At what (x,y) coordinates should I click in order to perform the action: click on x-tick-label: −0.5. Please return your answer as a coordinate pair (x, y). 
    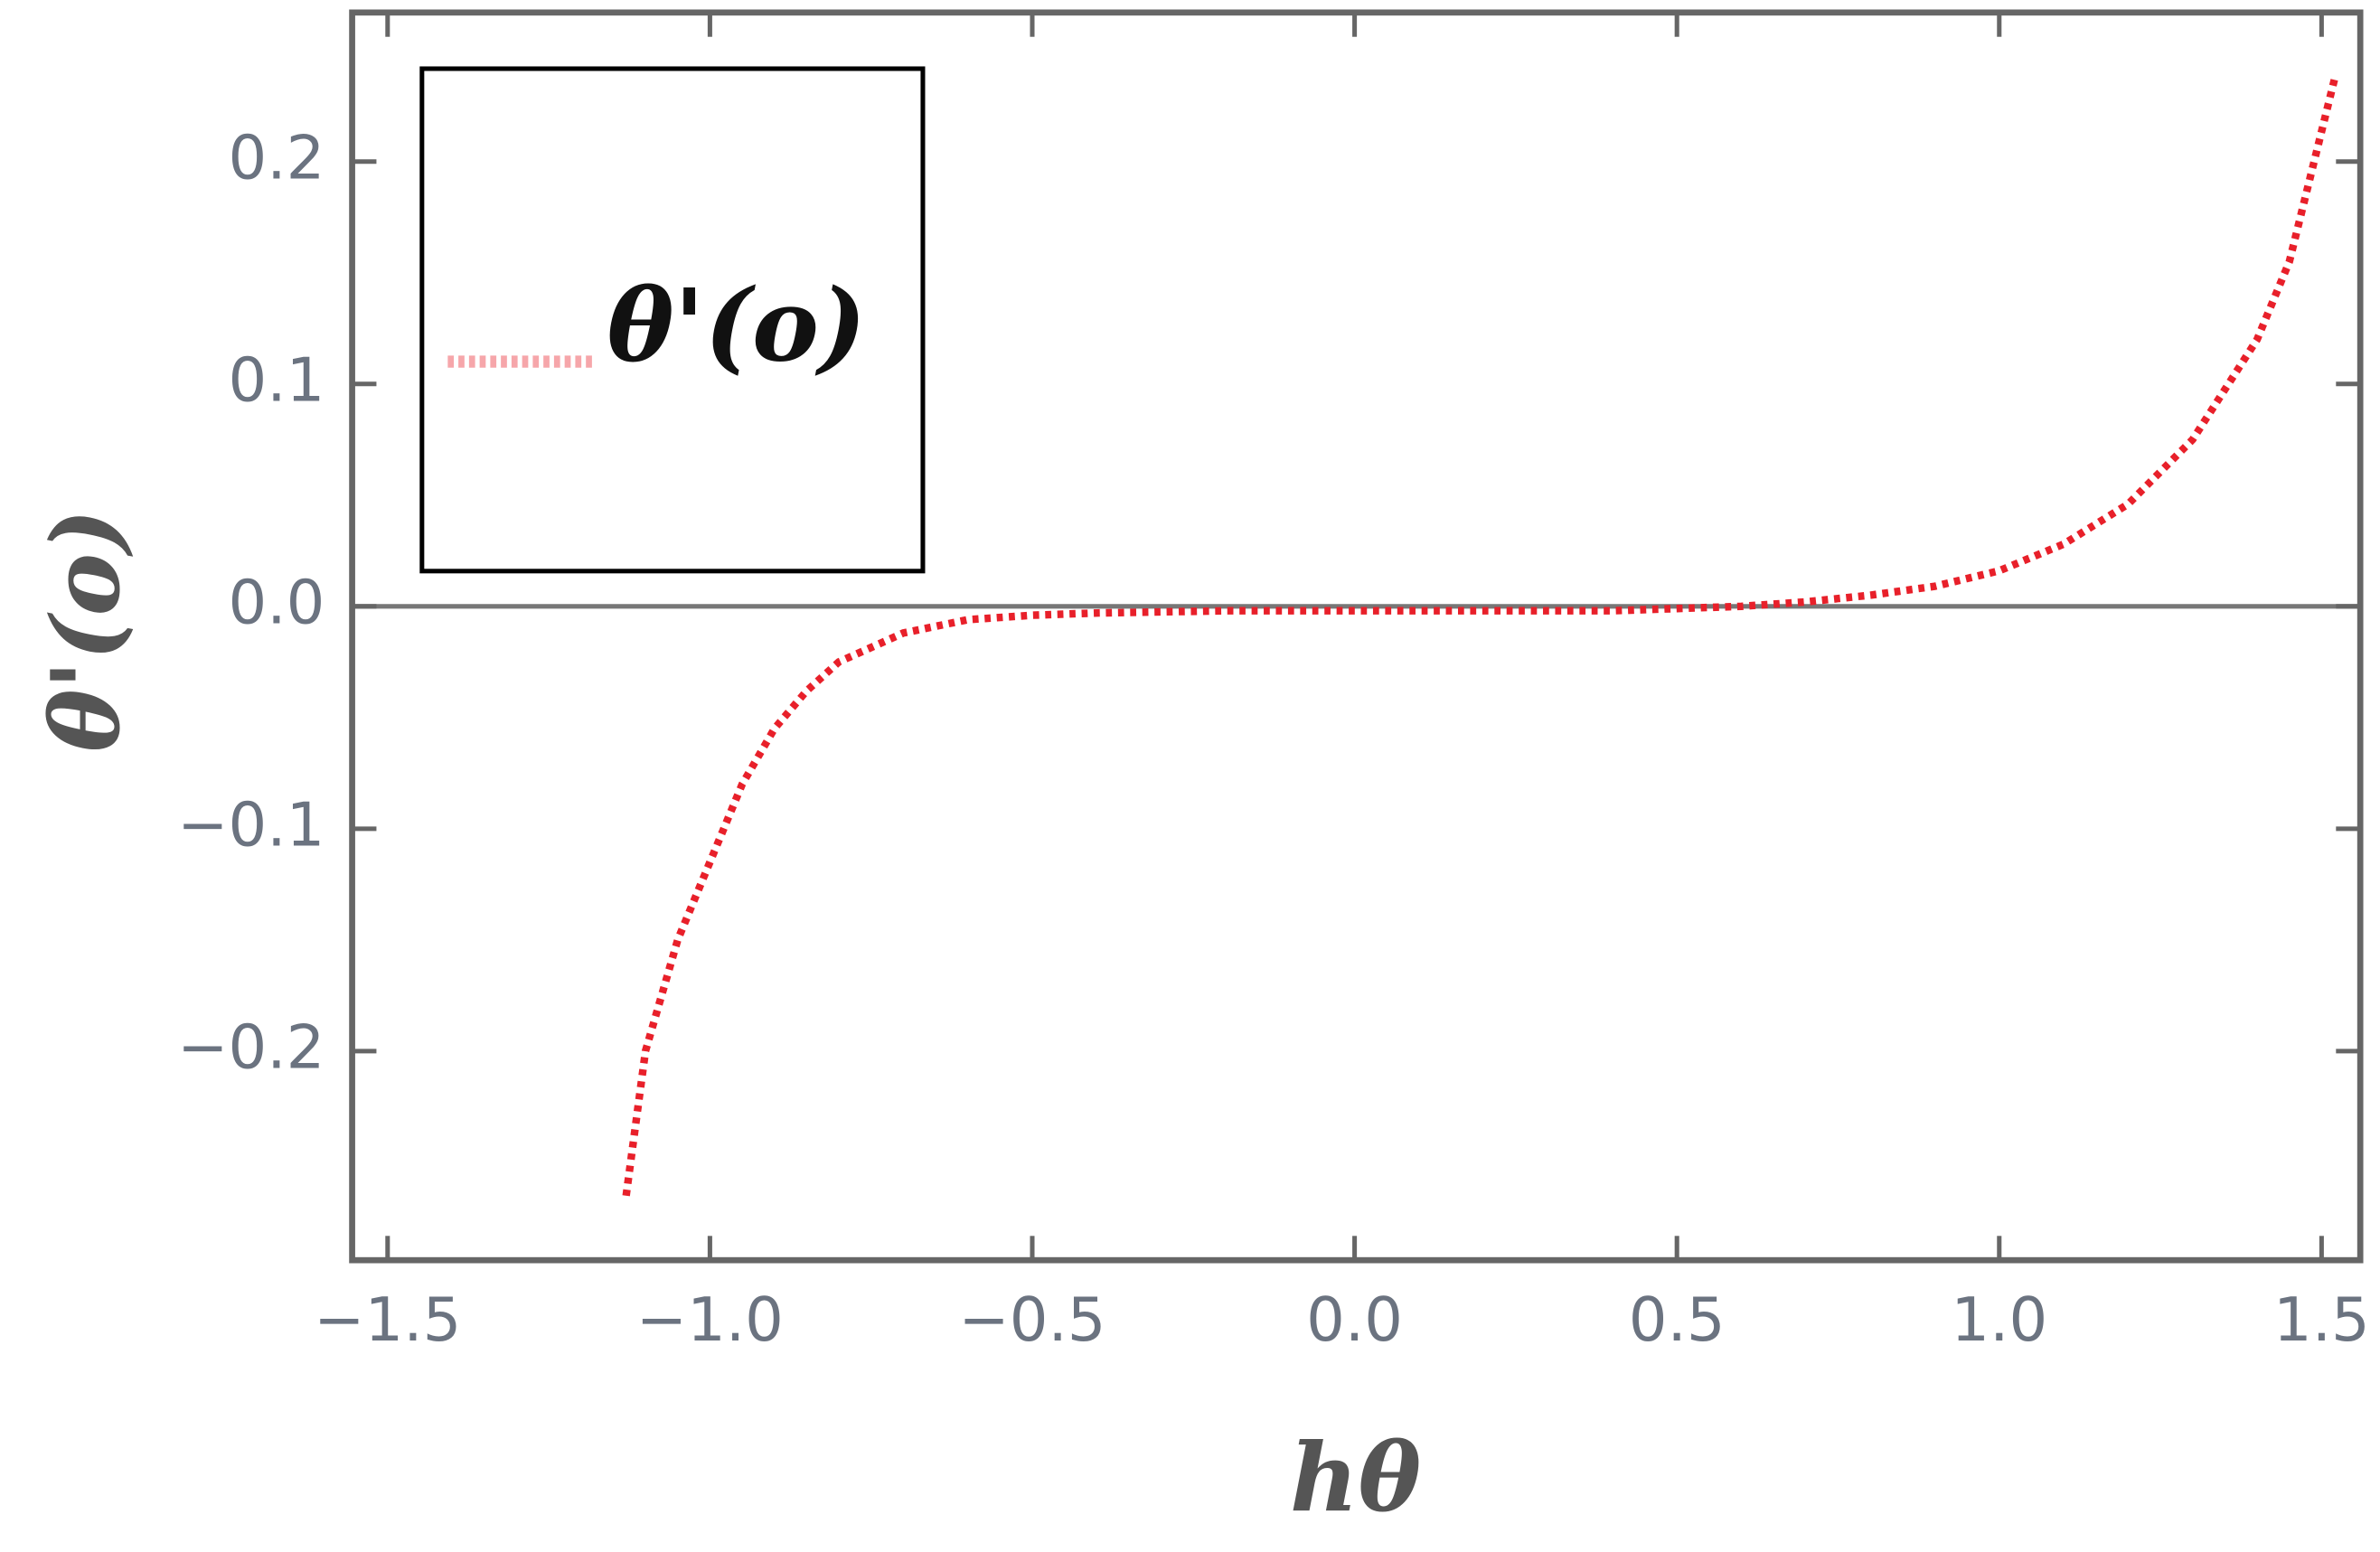
    Looking at the image, I should click on (1031, 1319).